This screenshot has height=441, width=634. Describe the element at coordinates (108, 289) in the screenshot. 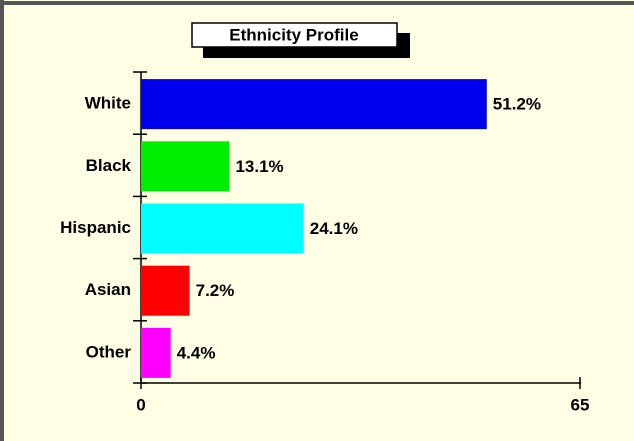

I see `y-tick-label: Asian` at that location.